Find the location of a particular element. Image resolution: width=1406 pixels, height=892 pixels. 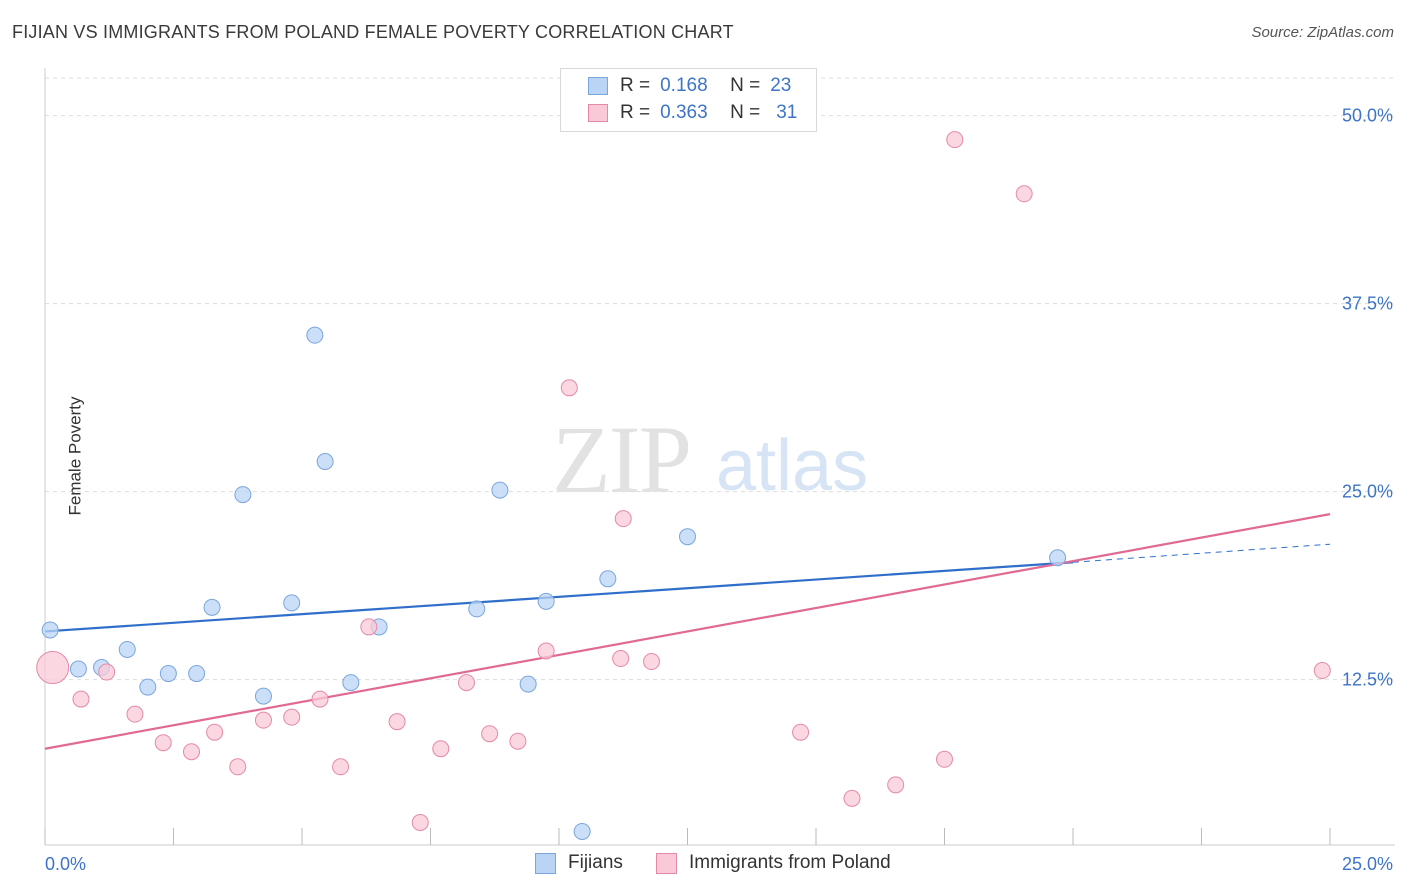

bottom-legend-fijians: Fijians is located at coordinates (579, 863).